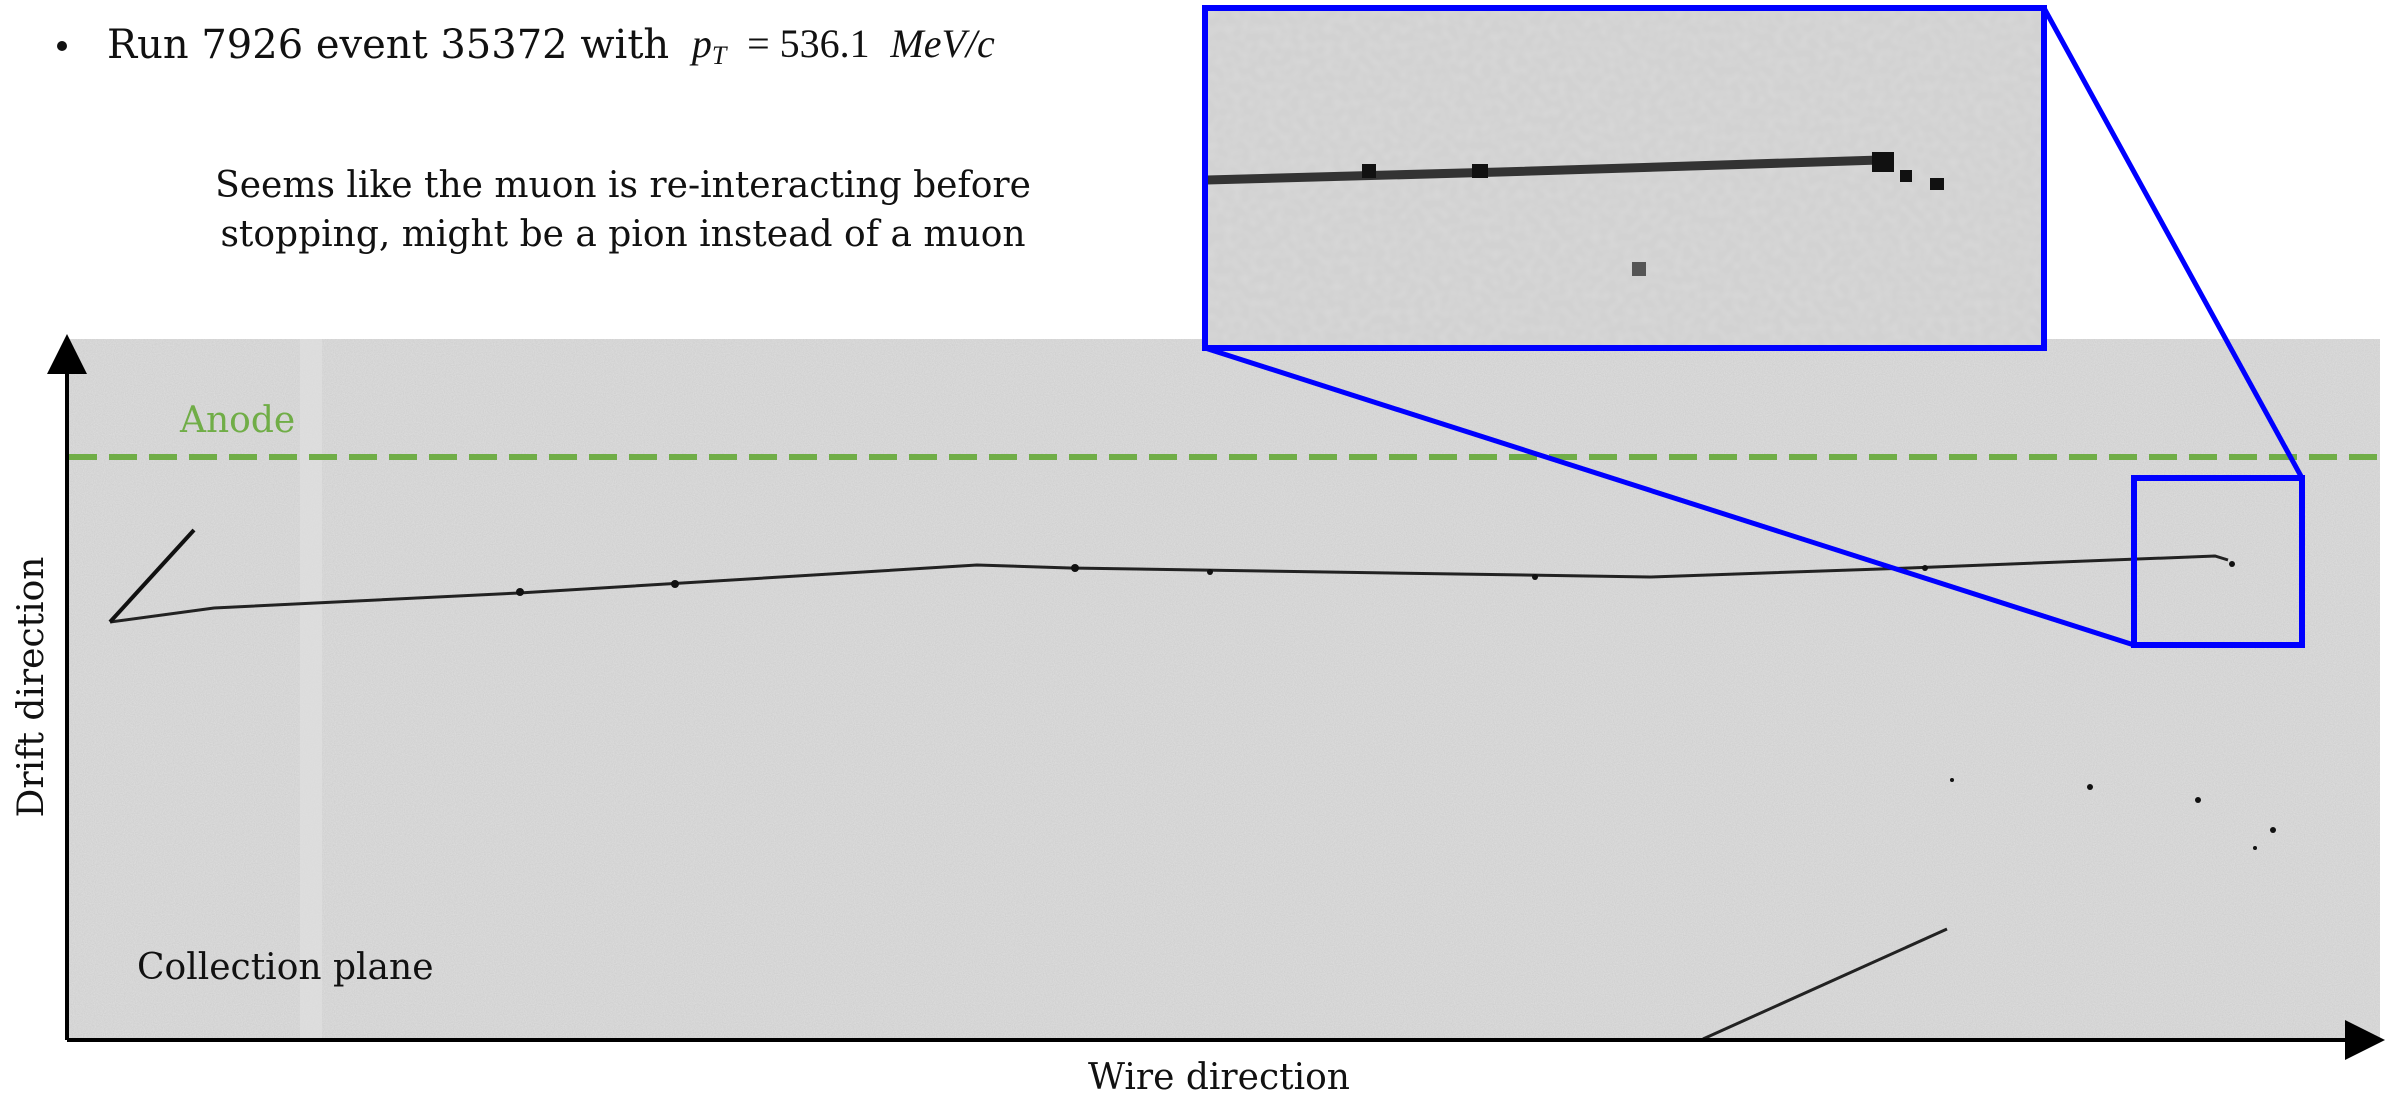  Describe the element at coordinates (388, 45) in the screenshot. I see `bullet-prefix: Run 7926 event 35372 with` at that location.